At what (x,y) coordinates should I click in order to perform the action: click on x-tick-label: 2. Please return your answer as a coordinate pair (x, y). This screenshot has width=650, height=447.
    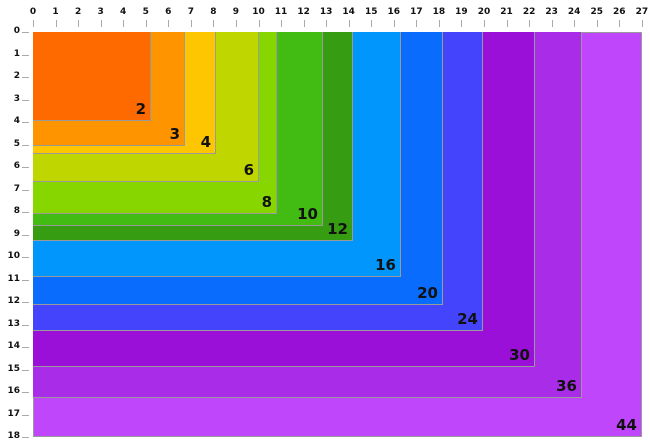
    Looking at the image, I should click on (78, 12).